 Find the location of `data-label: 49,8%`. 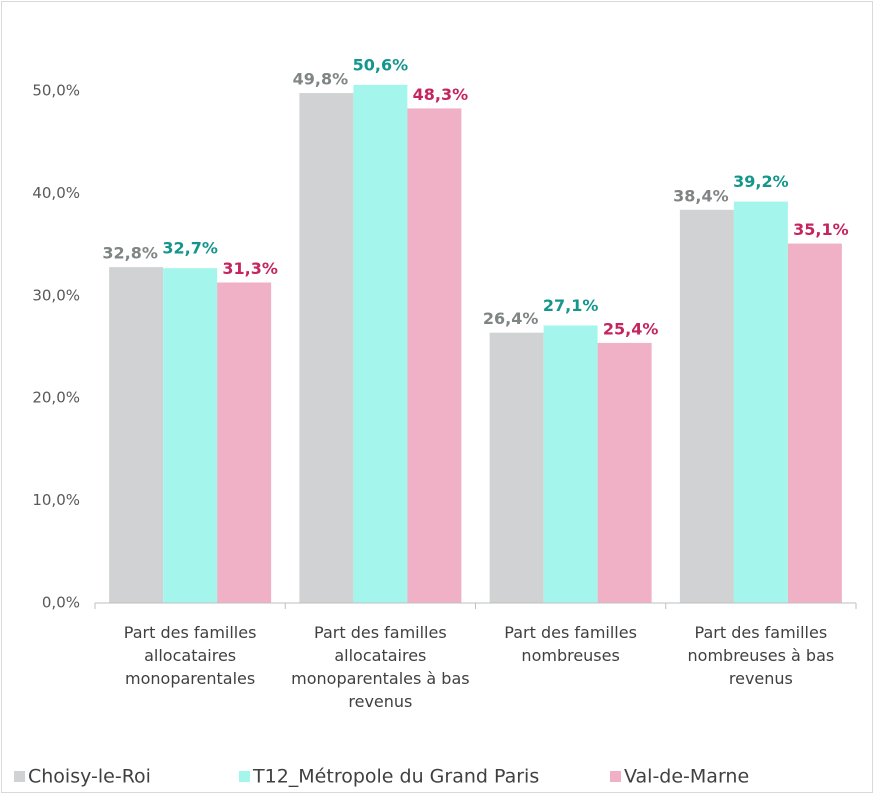

data-label: 49,8% is located at coordinates (321, 79).